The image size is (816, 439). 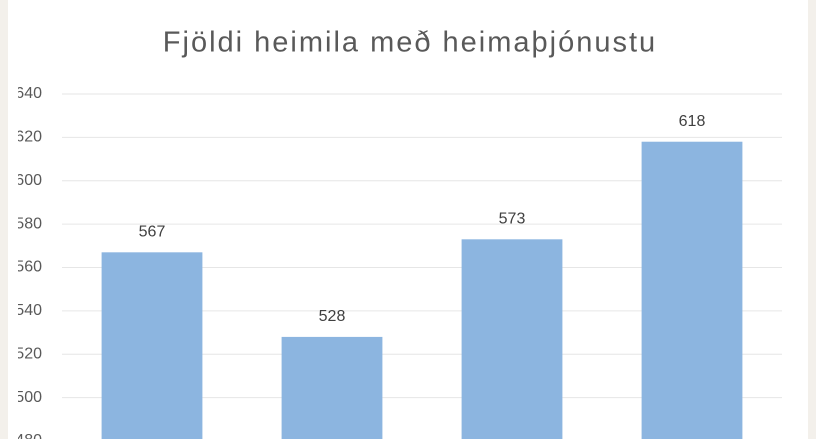 I want to click on y-axis-labels: 480 500 520 540 560 580 600 620 640, so click(x=28, y=262).